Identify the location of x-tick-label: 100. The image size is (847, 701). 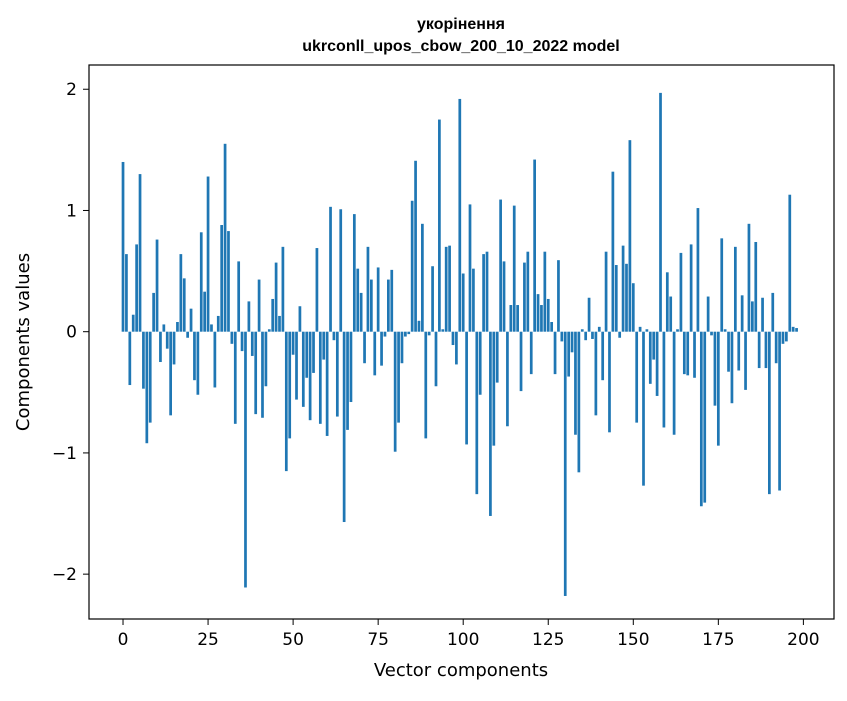
(463, 640).